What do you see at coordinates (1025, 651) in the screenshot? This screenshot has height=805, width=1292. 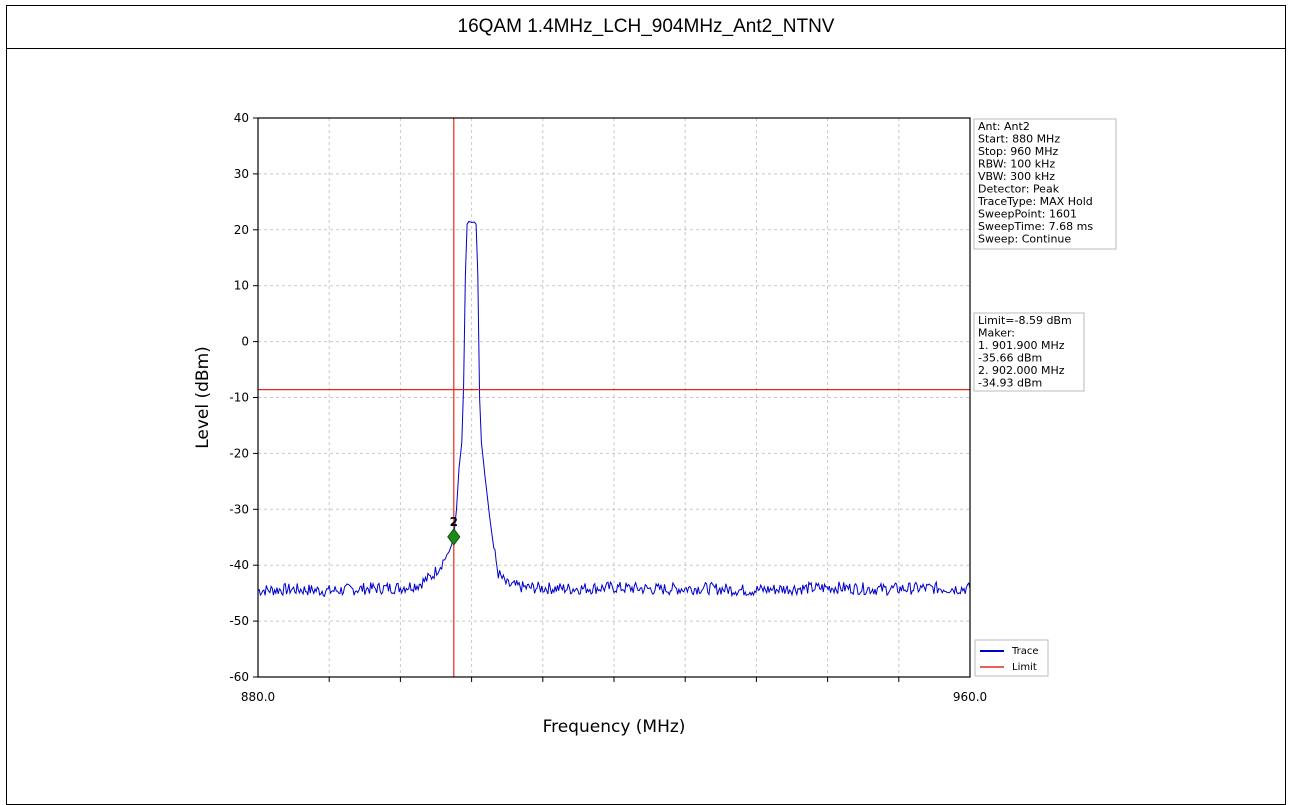 I see `legend-trace-label: Trace` at bounding box center [1025, 651].